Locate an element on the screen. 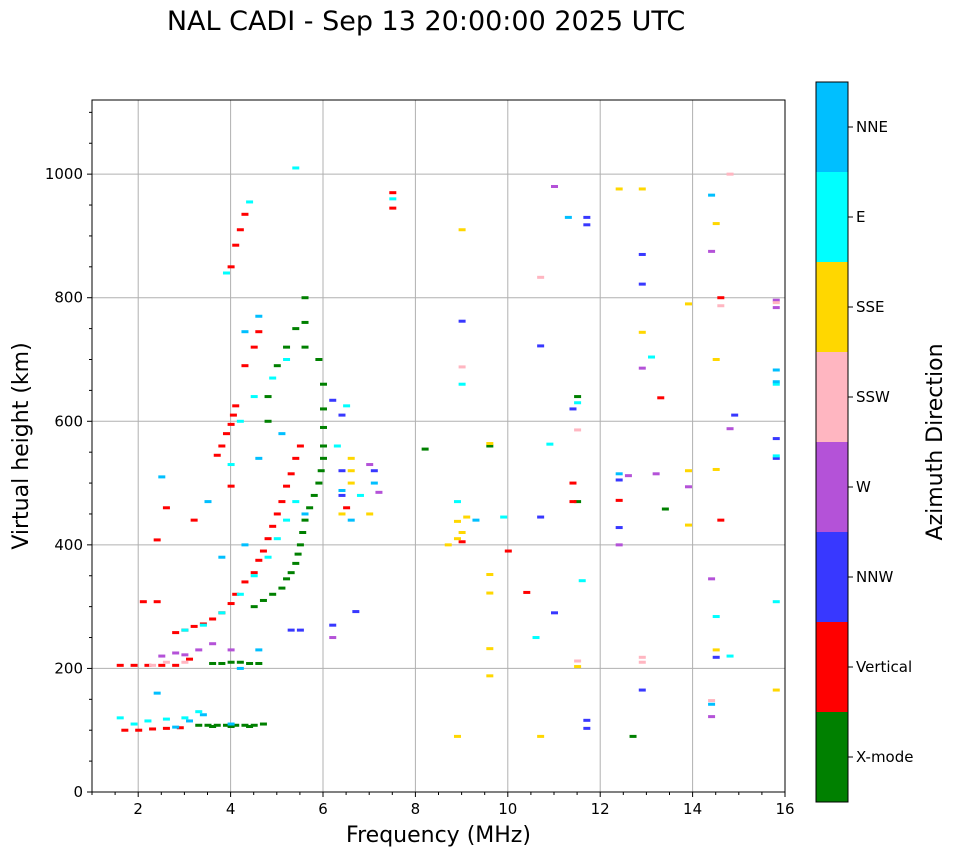 Image resolution: width=958 pixels, height=857 pixels. colorbar-tick-label: NNE is located at coordinates (872, 127).